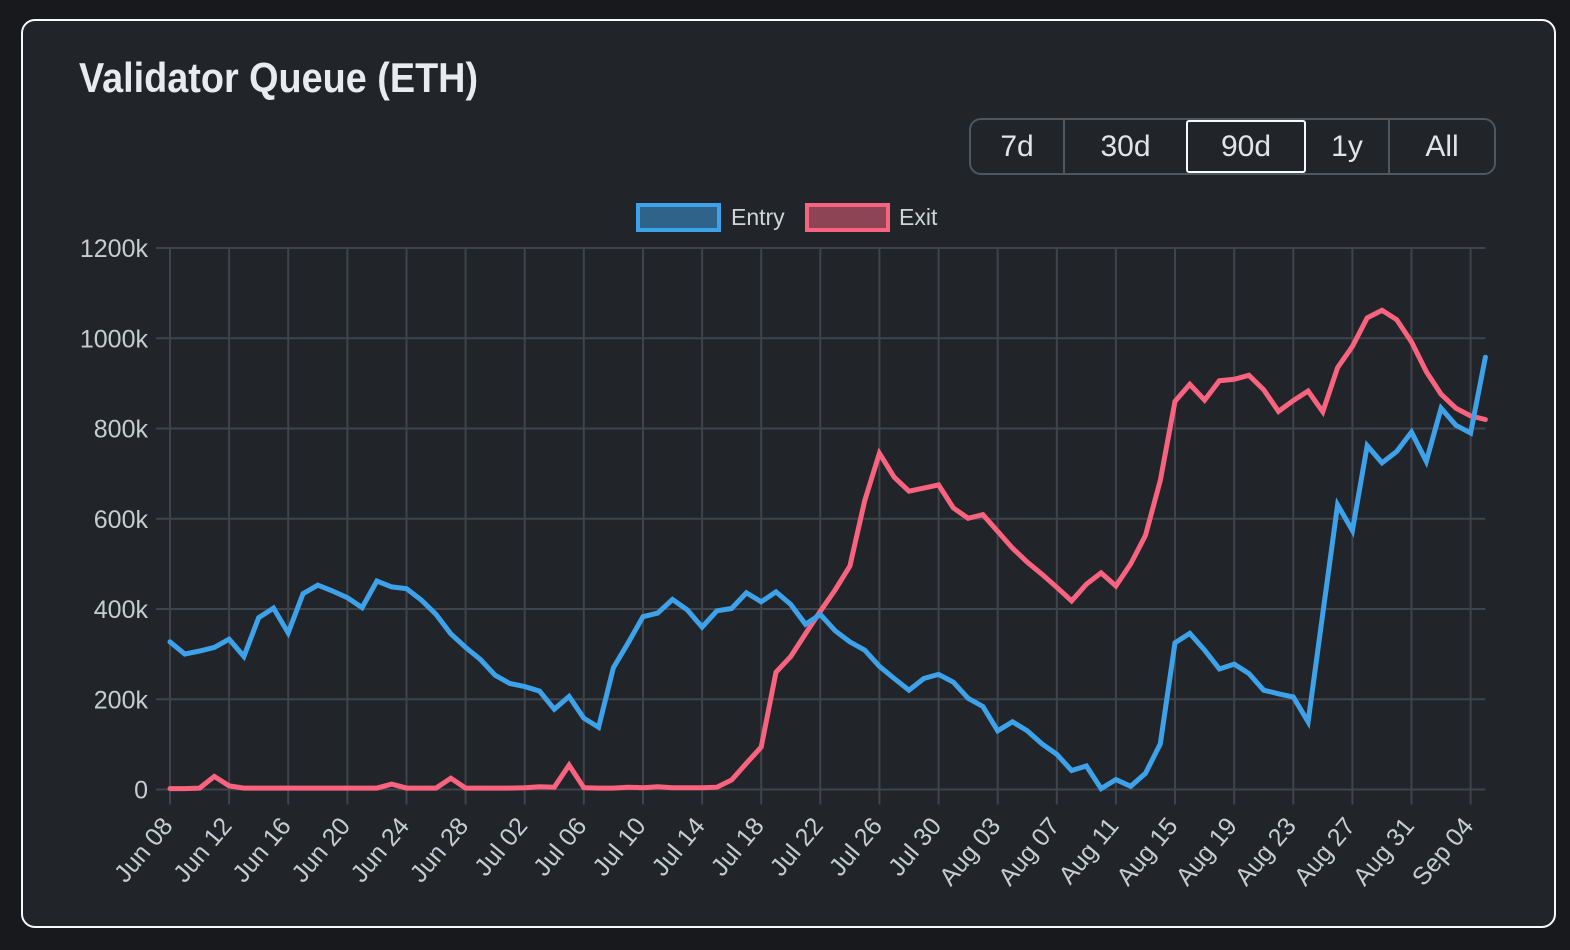  Describe the element at coordinates (1206, 851) in the screenshot. I see `svg-text: Aug 19` at that location.